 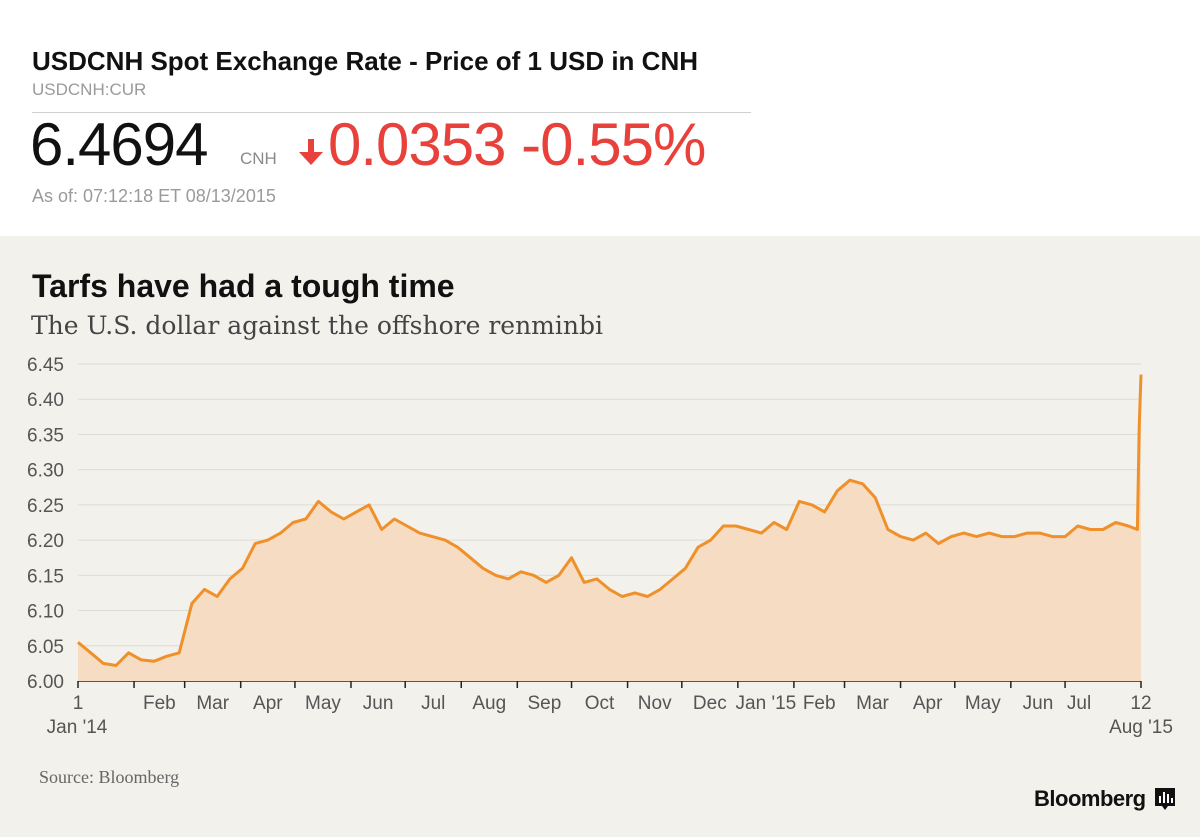 What do you see at coordinates (655, 703) in the screenshot?
I see `x-tick-label: Nov` at bounding box center [655, 703].